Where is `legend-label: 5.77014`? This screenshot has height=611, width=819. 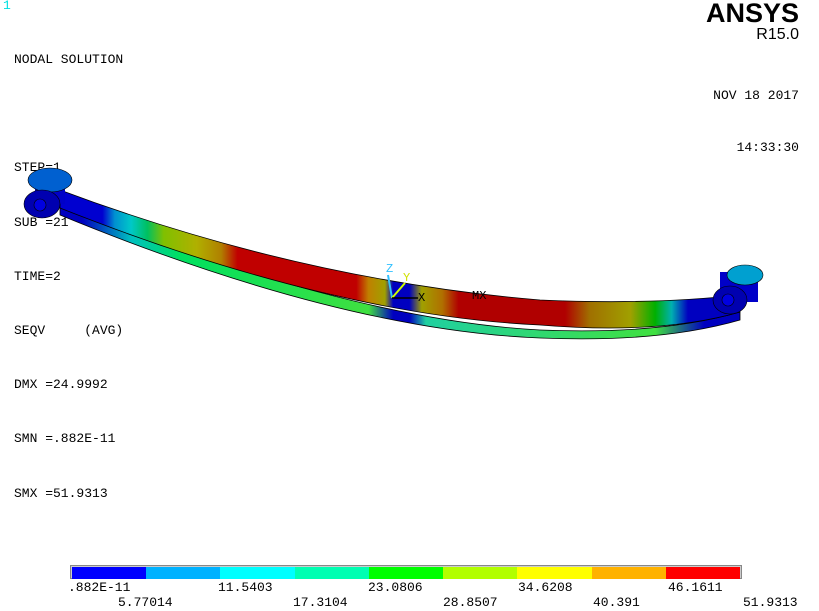 legend-label: 5.77014 is located at coordinates (145, 602).